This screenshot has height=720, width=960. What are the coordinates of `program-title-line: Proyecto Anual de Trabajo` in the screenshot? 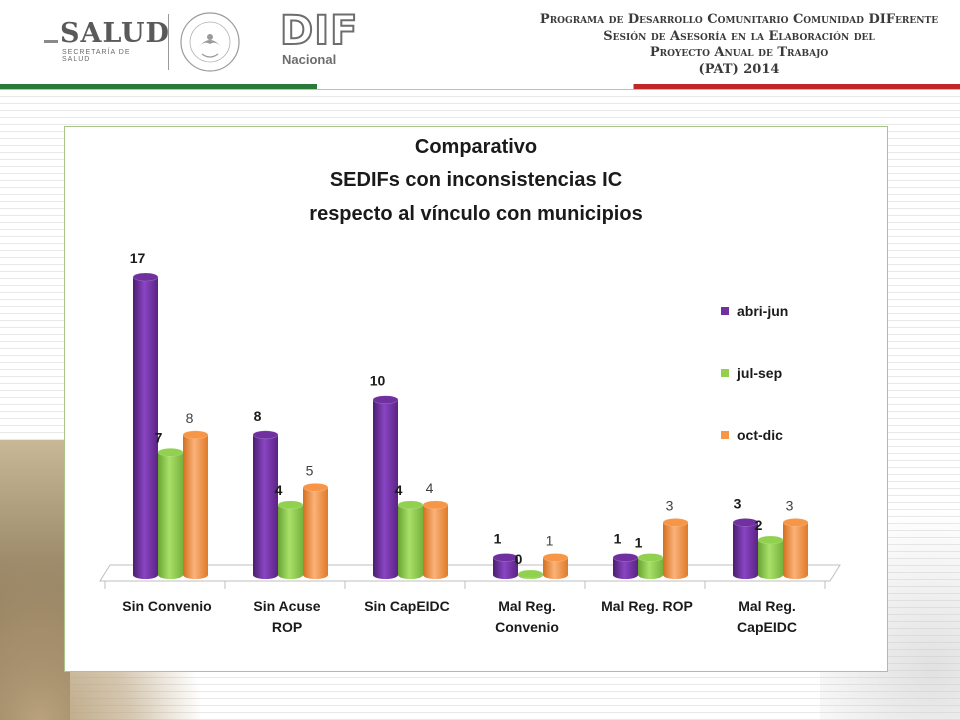 It's located at (739, 52).